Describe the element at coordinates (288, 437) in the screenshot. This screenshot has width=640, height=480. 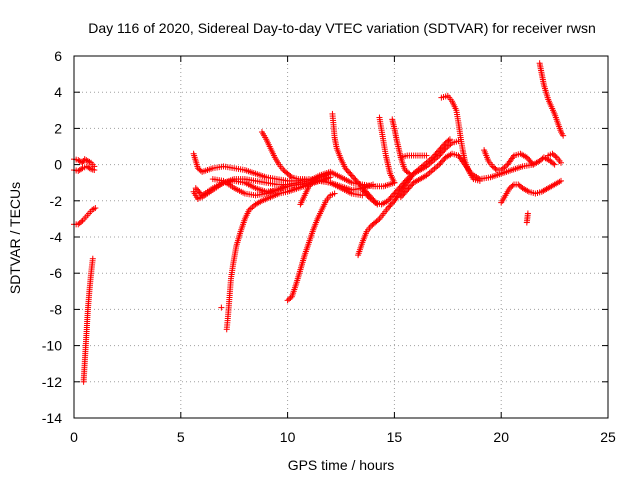
I see `x-tick-label: 10` at that location.